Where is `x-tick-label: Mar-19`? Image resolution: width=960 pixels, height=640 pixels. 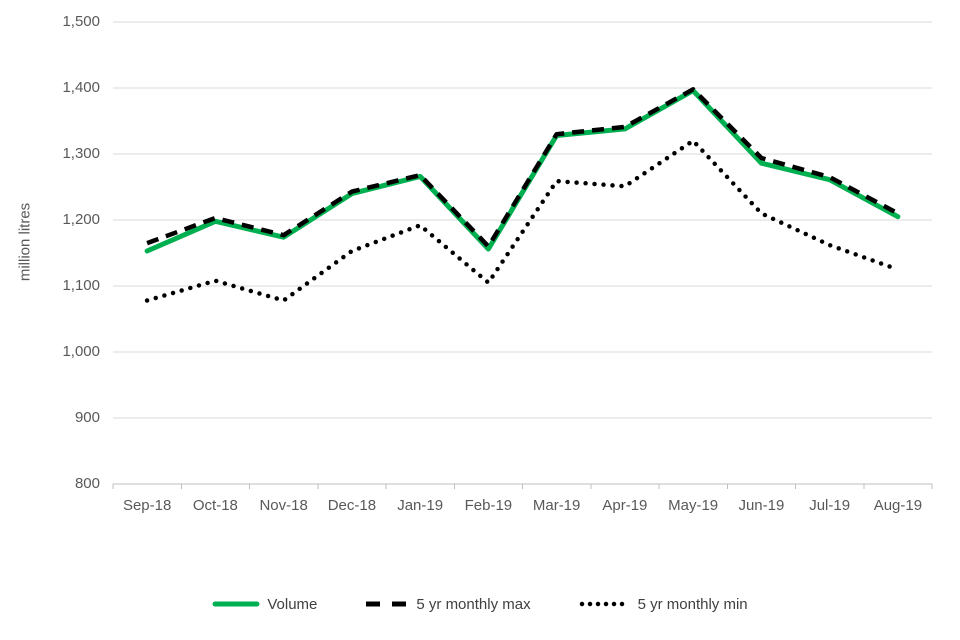
x-tick-label: Mar-19 is located at coordinates (556, 505).